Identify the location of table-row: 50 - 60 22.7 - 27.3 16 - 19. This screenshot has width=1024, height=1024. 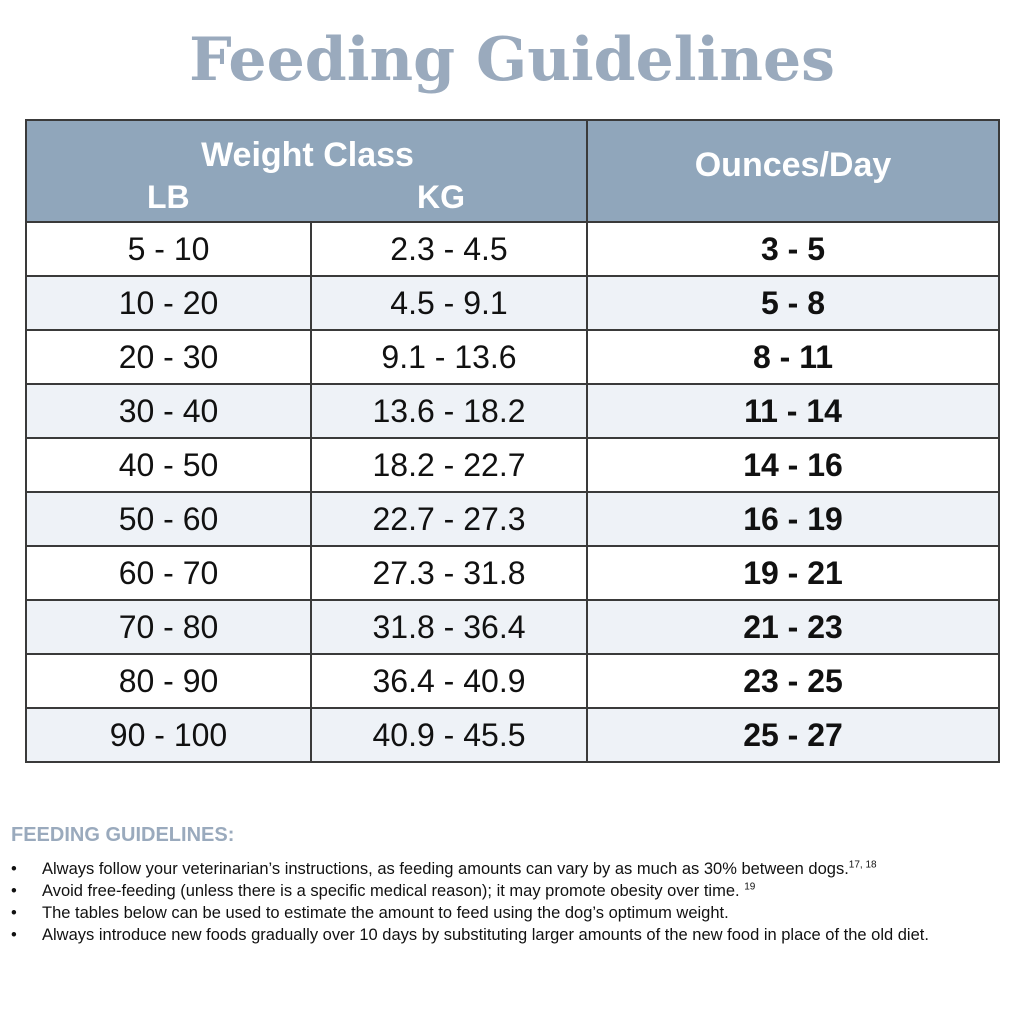
(512, 519).